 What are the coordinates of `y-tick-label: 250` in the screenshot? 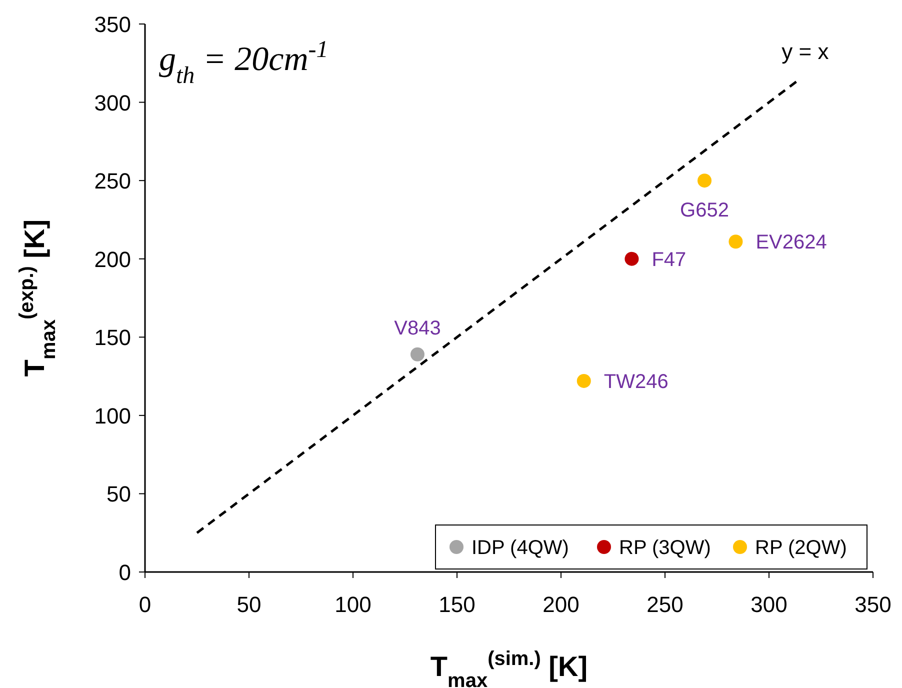 It's located at (112, 181).